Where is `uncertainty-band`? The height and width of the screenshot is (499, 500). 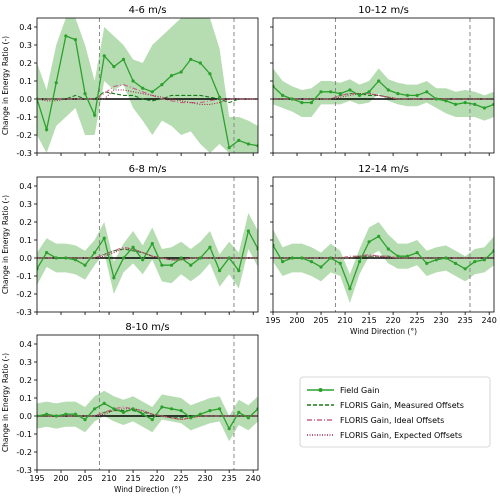 uncertainty-band is located at coordinates (147, 253).